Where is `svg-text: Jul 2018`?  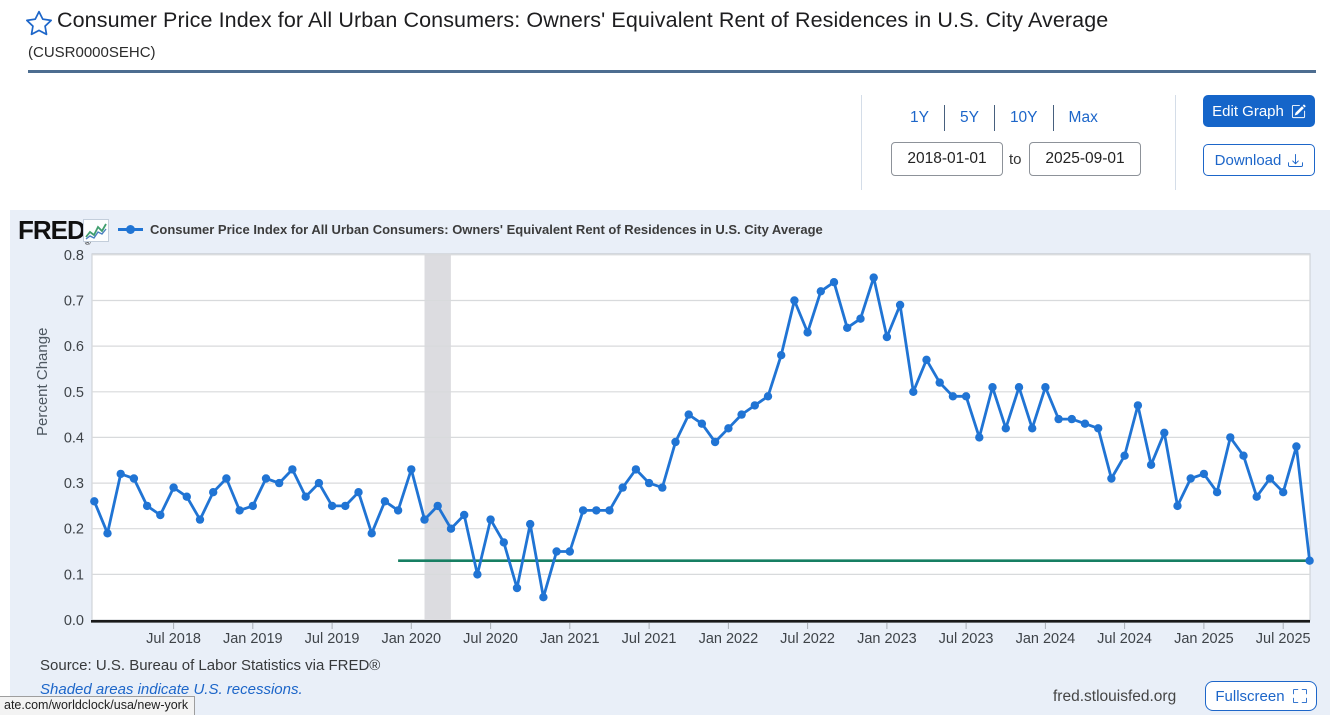 svg-text: Jul 2018 is located at coordinates (173, 639).